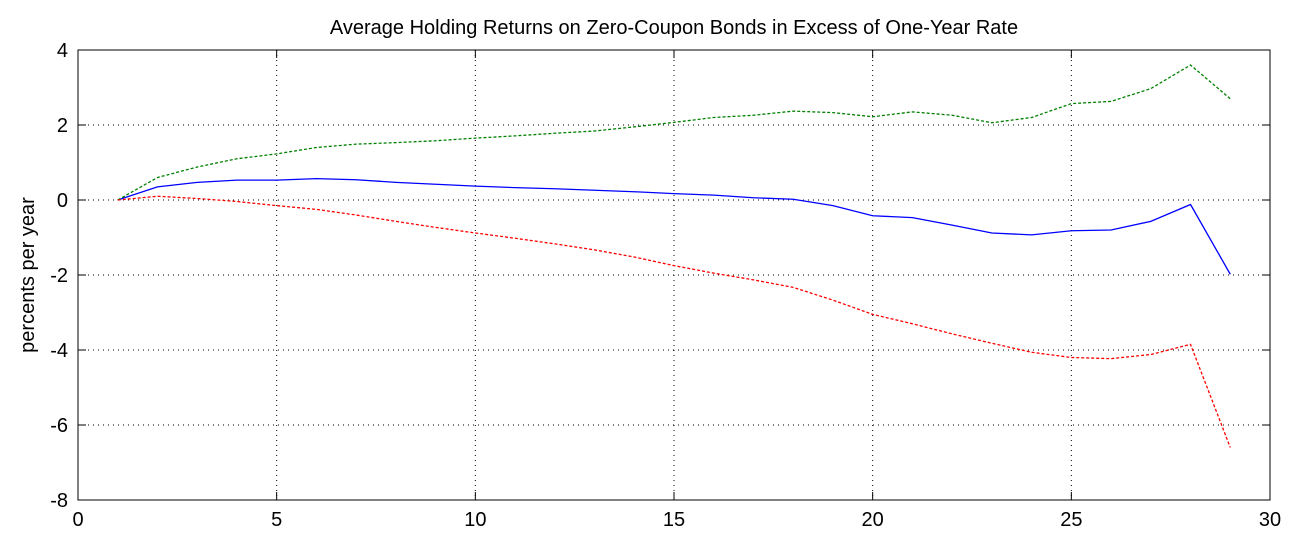 This screenshot has height=541, width=1291. What do you see at coordinates (62, 201) in the screenshot?
I see `y-tick-label: 0` at bounding box center [62, 201].